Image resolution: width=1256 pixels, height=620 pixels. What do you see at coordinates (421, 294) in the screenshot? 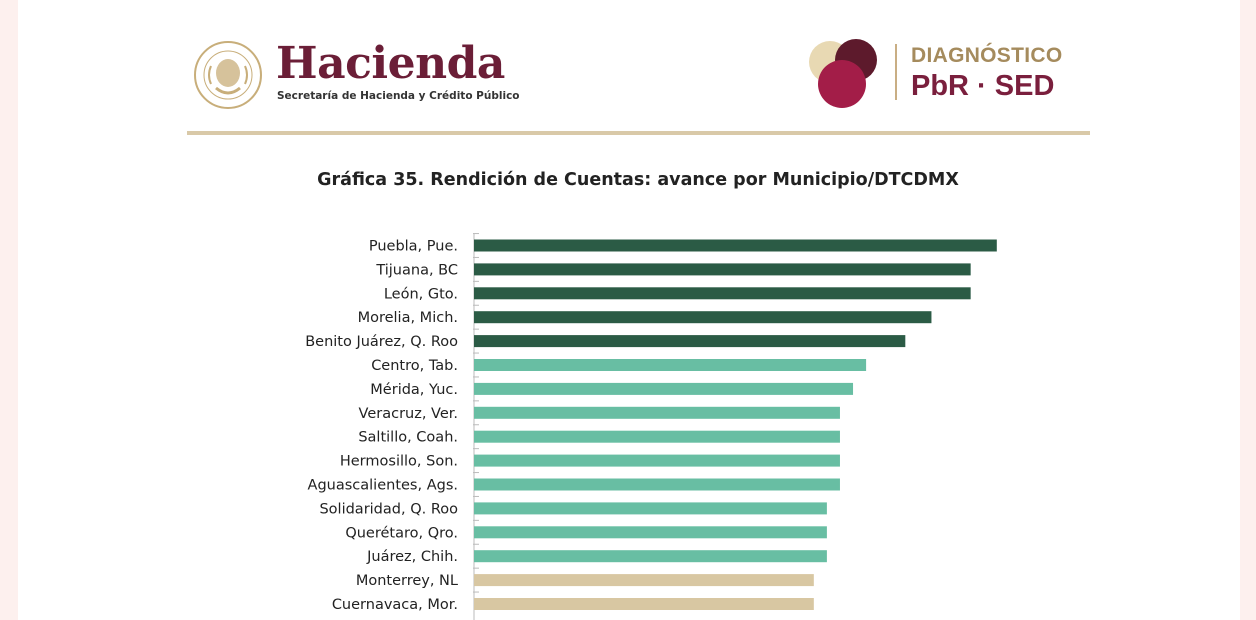
I see `category-label: León, Gto.` at bounding box center [421, 294].